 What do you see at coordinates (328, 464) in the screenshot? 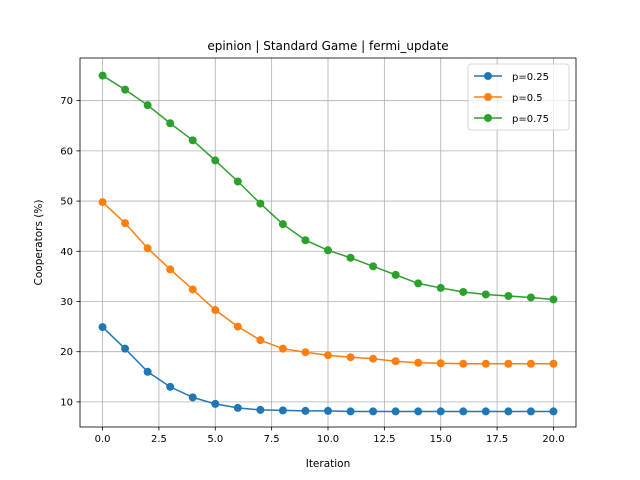
I see `x-axis-label: Iteration` at bounding box center [328, 464].